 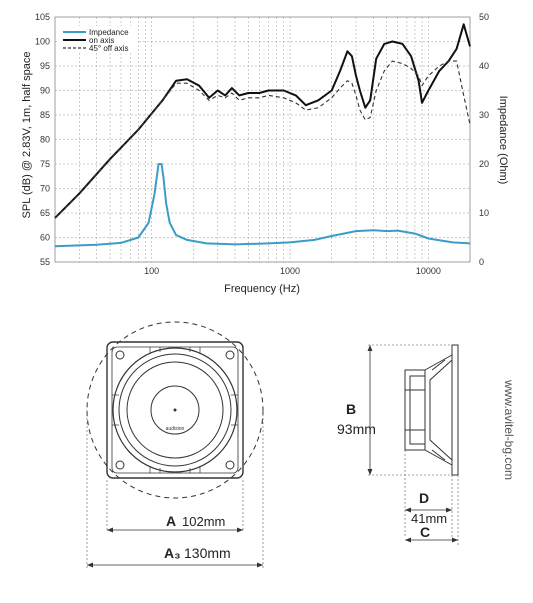 I want to click on basket-rim, so click(x=175, y=410).